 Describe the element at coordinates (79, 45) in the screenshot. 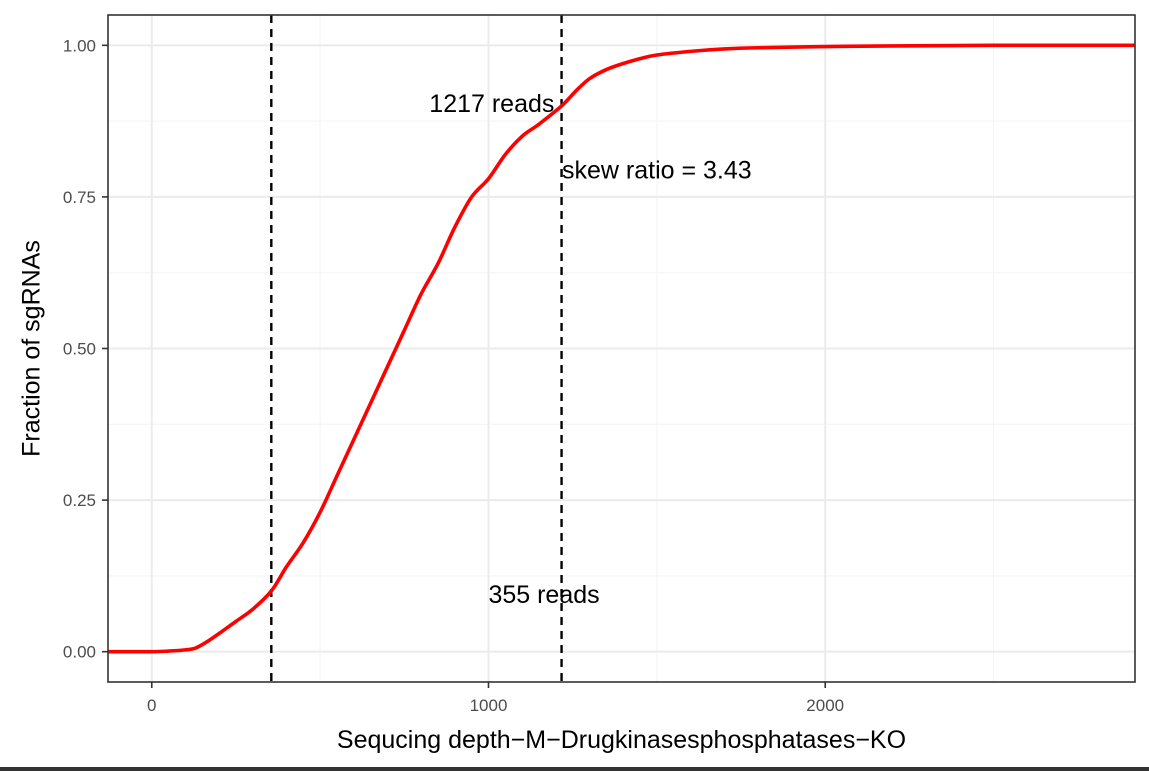

I see `y-tick-label: 1.00` at that location.